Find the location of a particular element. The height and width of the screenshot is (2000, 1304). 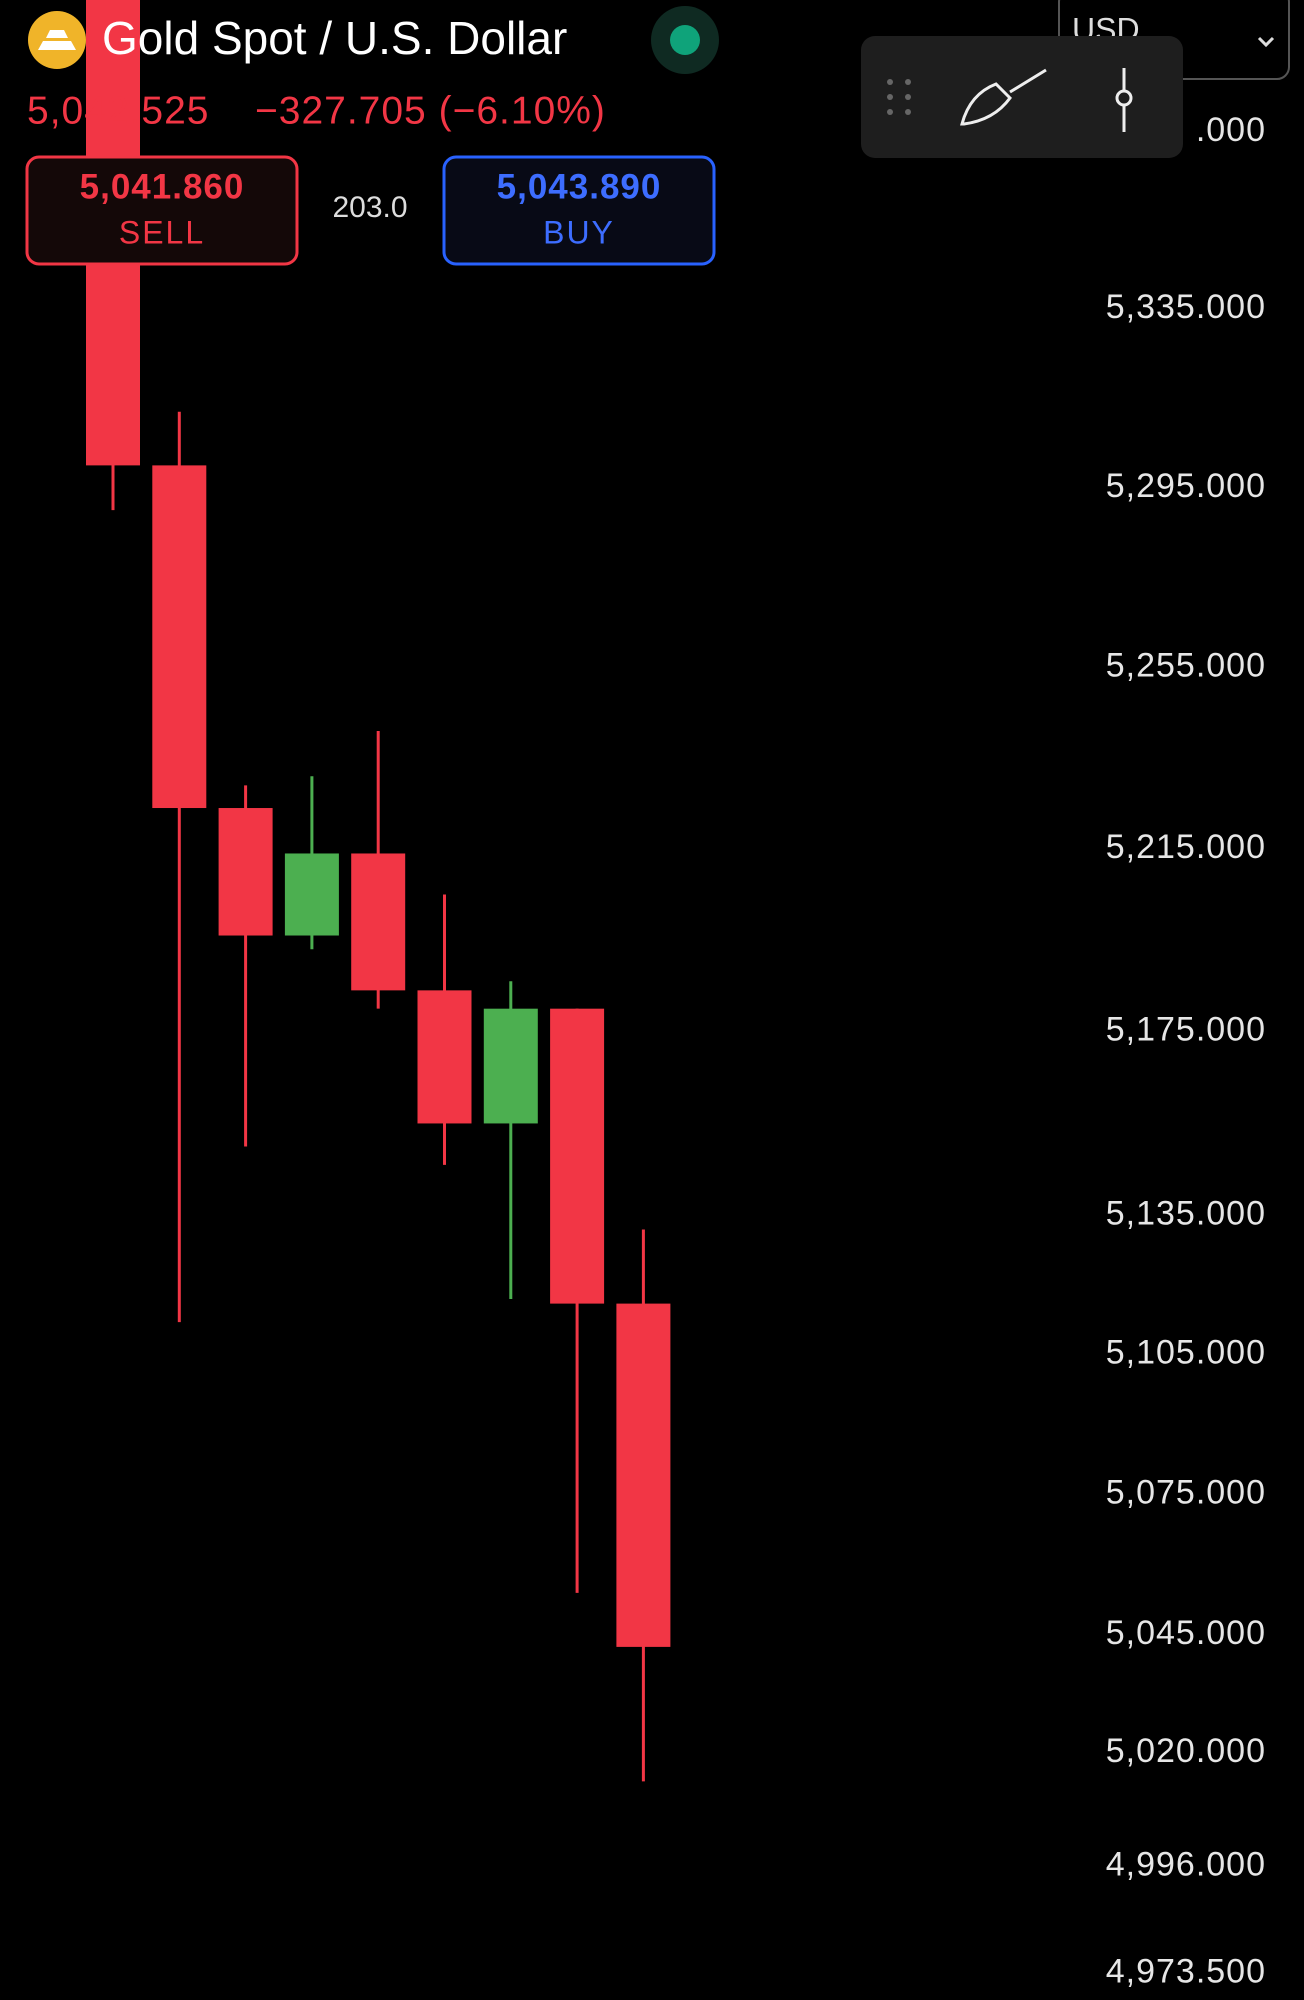

drag-handle is located at coordinates (899, 97).